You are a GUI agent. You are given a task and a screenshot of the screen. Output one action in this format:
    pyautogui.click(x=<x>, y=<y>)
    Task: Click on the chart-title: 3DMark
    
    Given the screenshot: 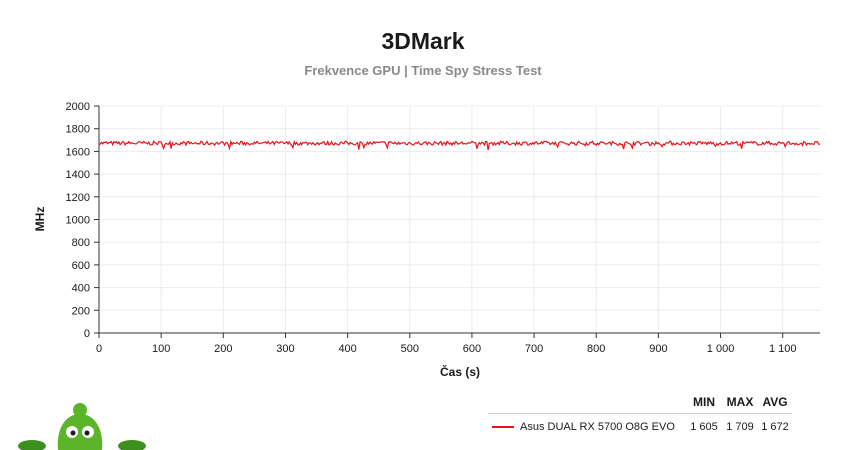 What is the action you would take?
    pyautogui.click(x=423, y=41)
    